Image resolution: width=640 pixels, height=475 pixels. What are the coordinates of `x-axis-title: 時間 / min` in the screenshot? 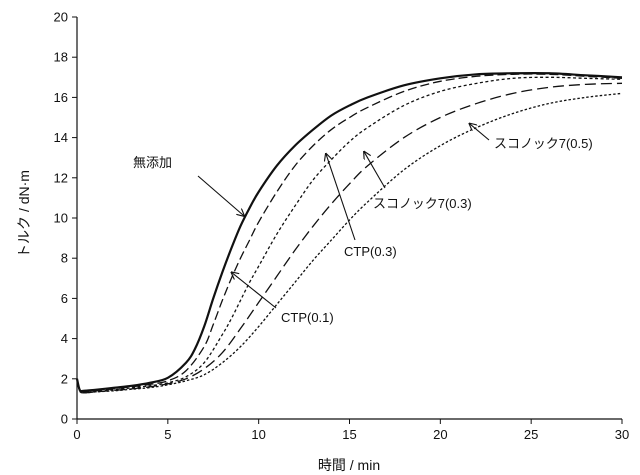 It's located at (349, 465).